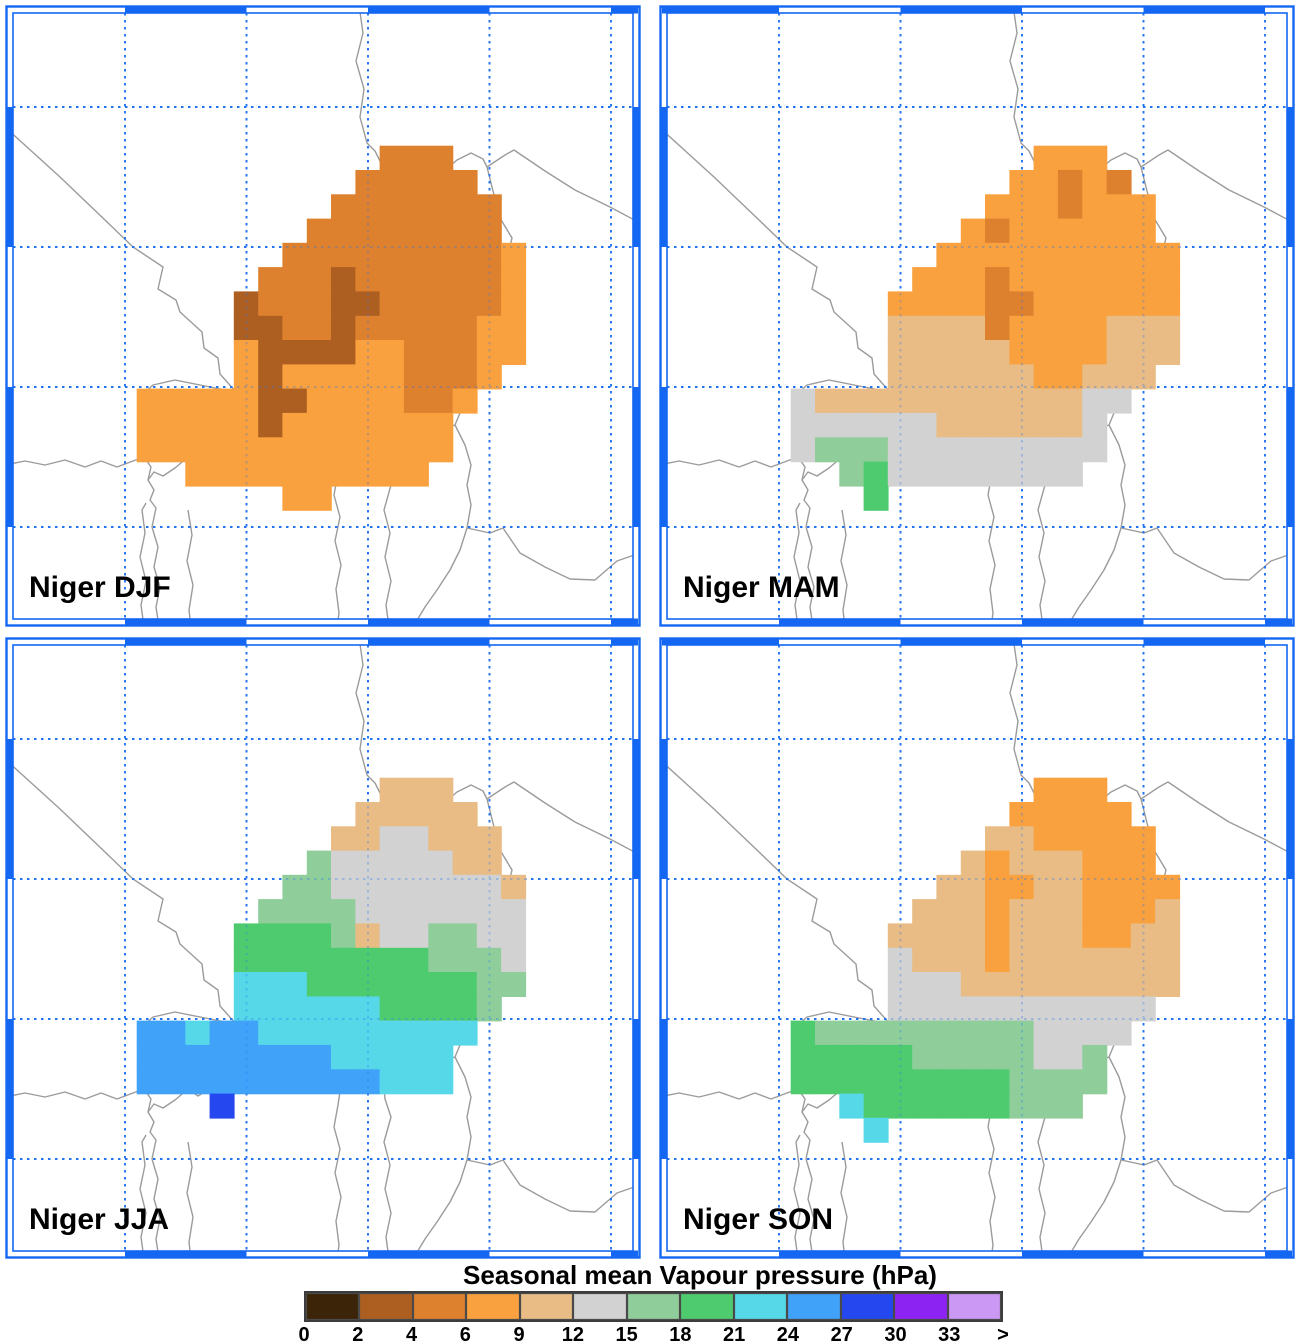  What do you see at coordinates (841, 1333) in the screenshot?
I see `colorbar-tick-label: 27` at bounding box center [841, 1333].